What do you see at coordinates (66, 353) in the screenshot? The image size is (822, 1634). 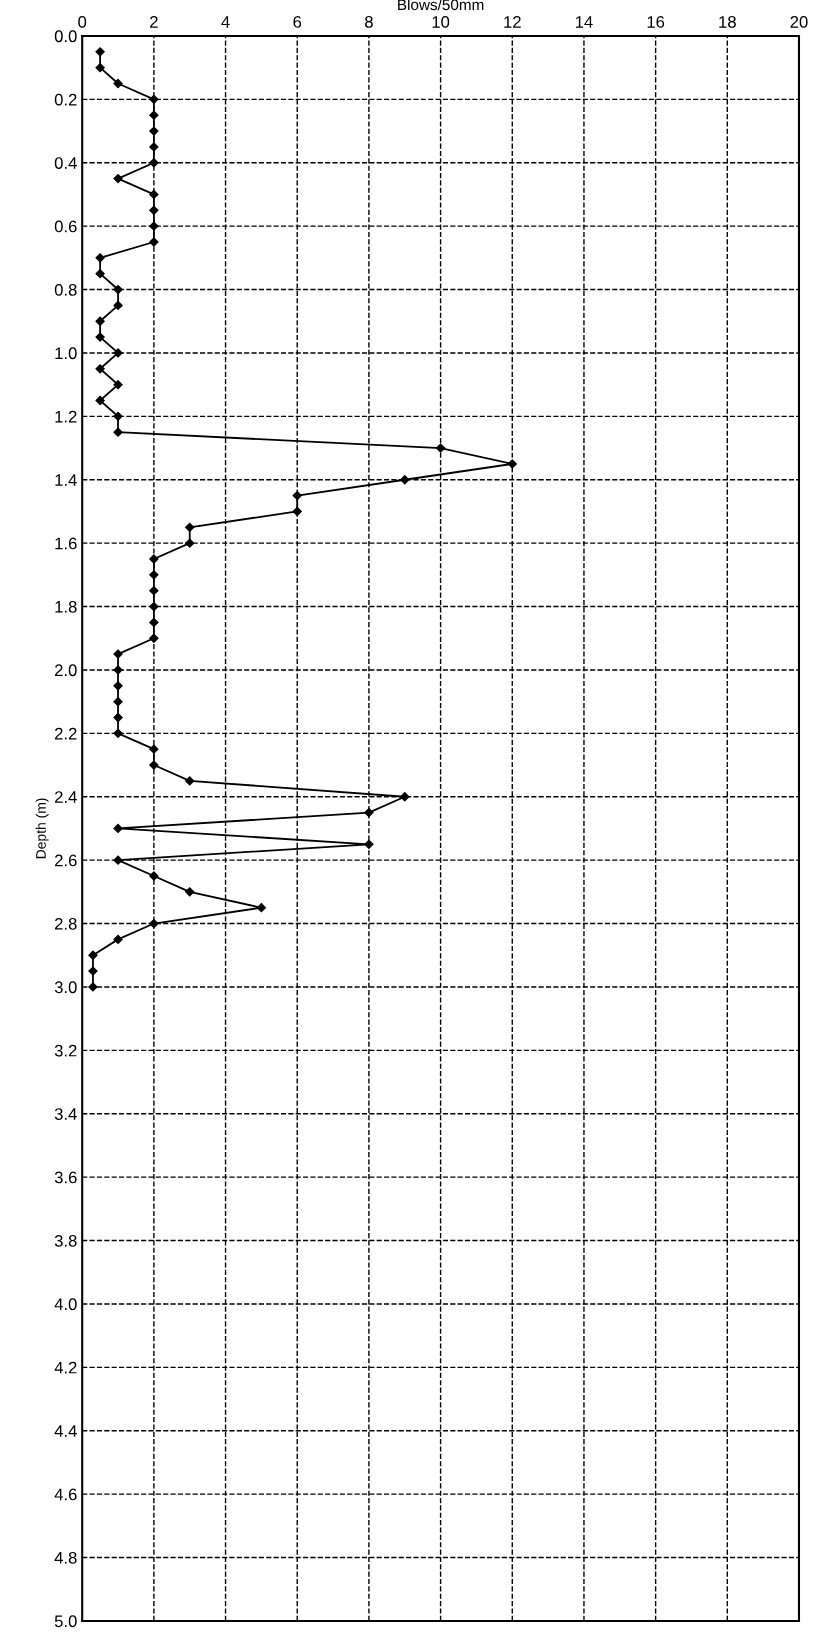 I see `y-tick-label: 1.0` at bounding box center [66, 353].